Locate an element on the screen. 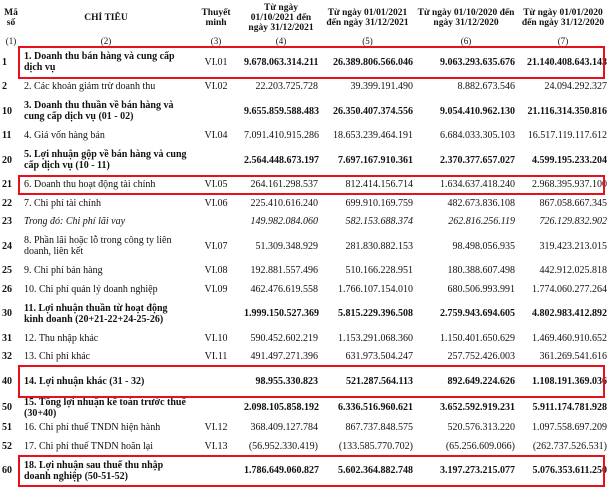 Image resolution: width=609 pixels, height=500 pixels. row-value: (56.952.330.419) is located at coordinates (283, 446).